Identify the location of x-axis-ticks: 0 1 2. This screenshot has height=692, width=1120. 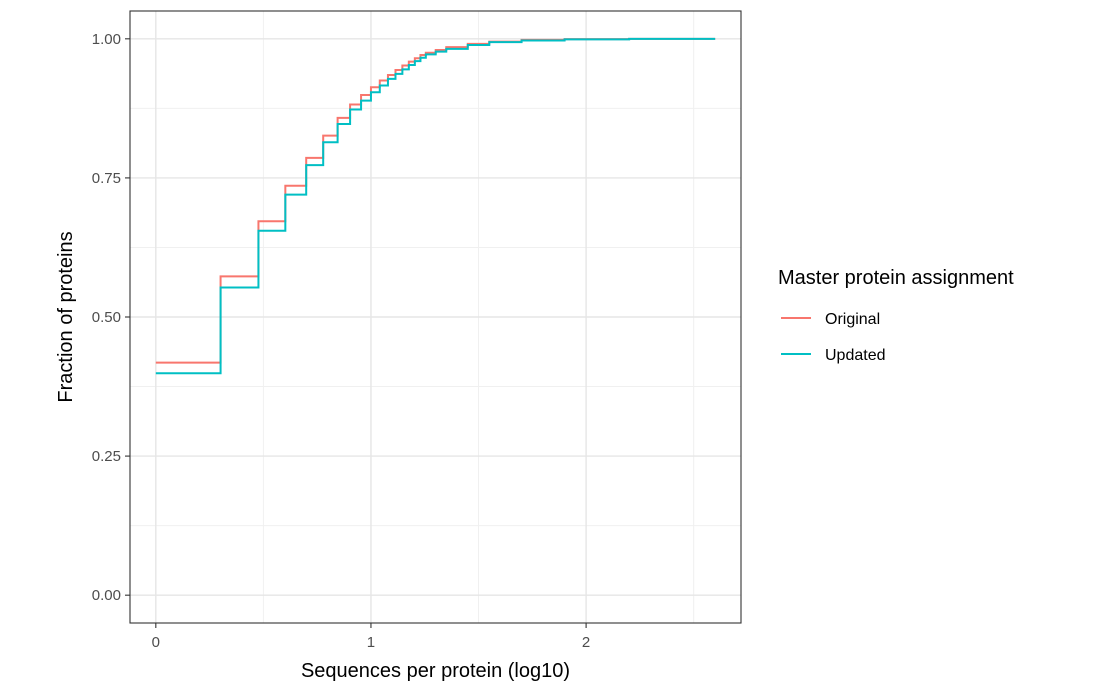
(371, 637).